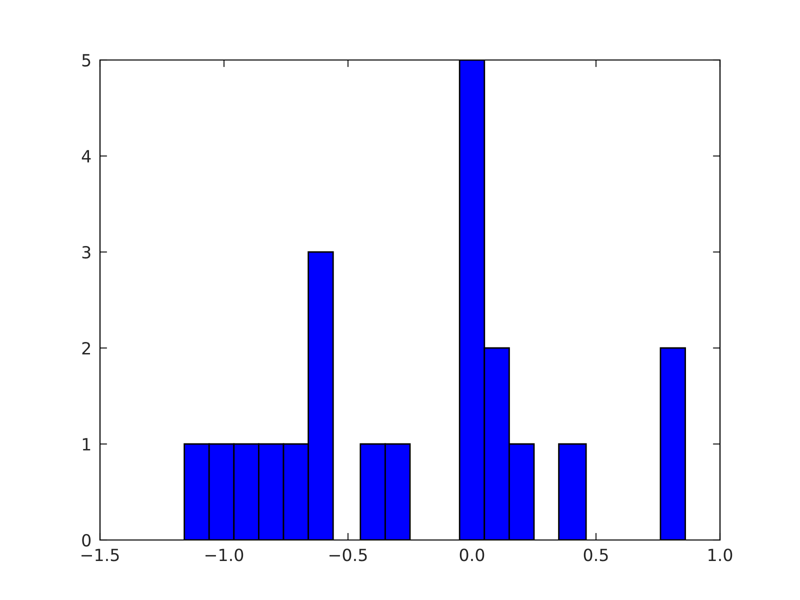 The height and width of the screenshot is (600, 800). I want to click on x-tick-label: −1.0, so click(225, 555).